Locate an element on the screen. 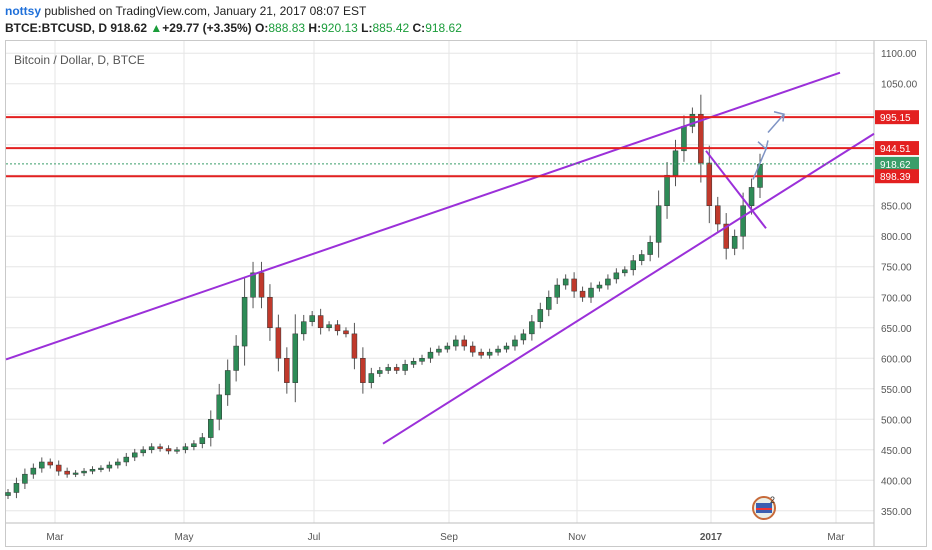 Image resolution: width=932 pixels, height=550 pixels. price-label-text: 944.51 is located at coordinates (895, 149).